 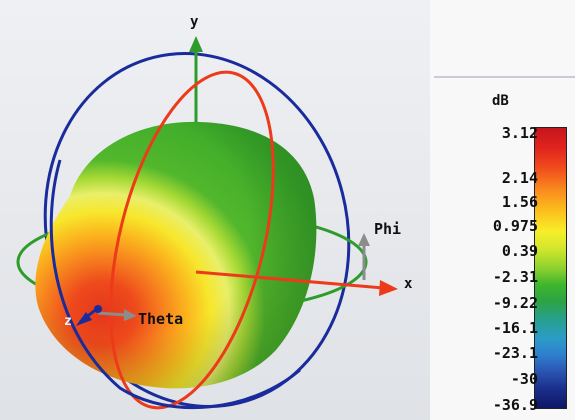 I want to click on y-axis-arrow, so click(x=196, y=44).